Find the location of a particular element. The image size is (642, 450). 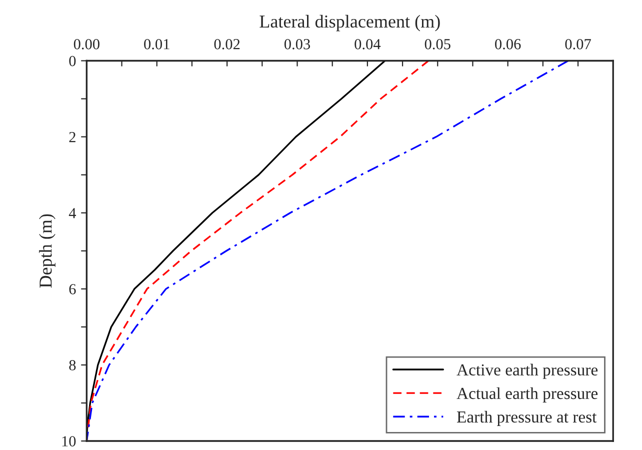

legend-label: Earth pressure at rest is located at coordinates (526, 418).